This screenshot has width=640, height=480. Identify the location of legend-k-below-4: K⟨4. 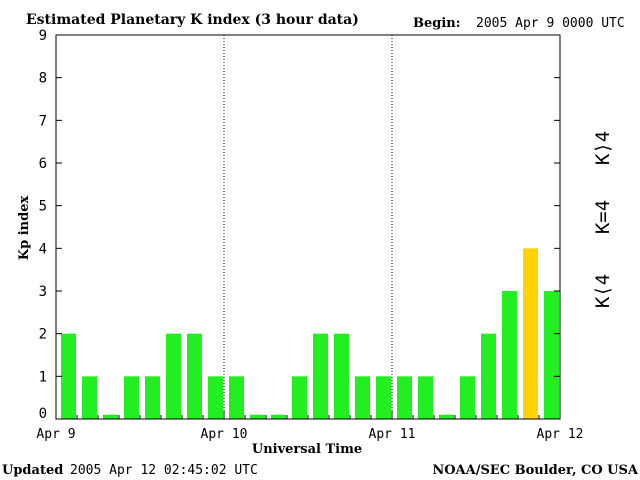
(603, 291).